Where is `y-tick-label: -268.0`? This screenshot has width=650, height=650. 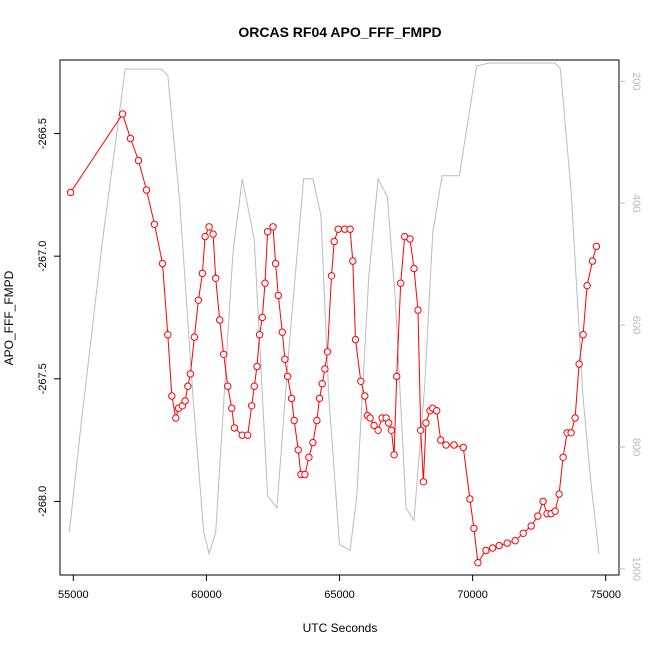
y-tick-label: -268.0 is located at coordinates (43, 501).